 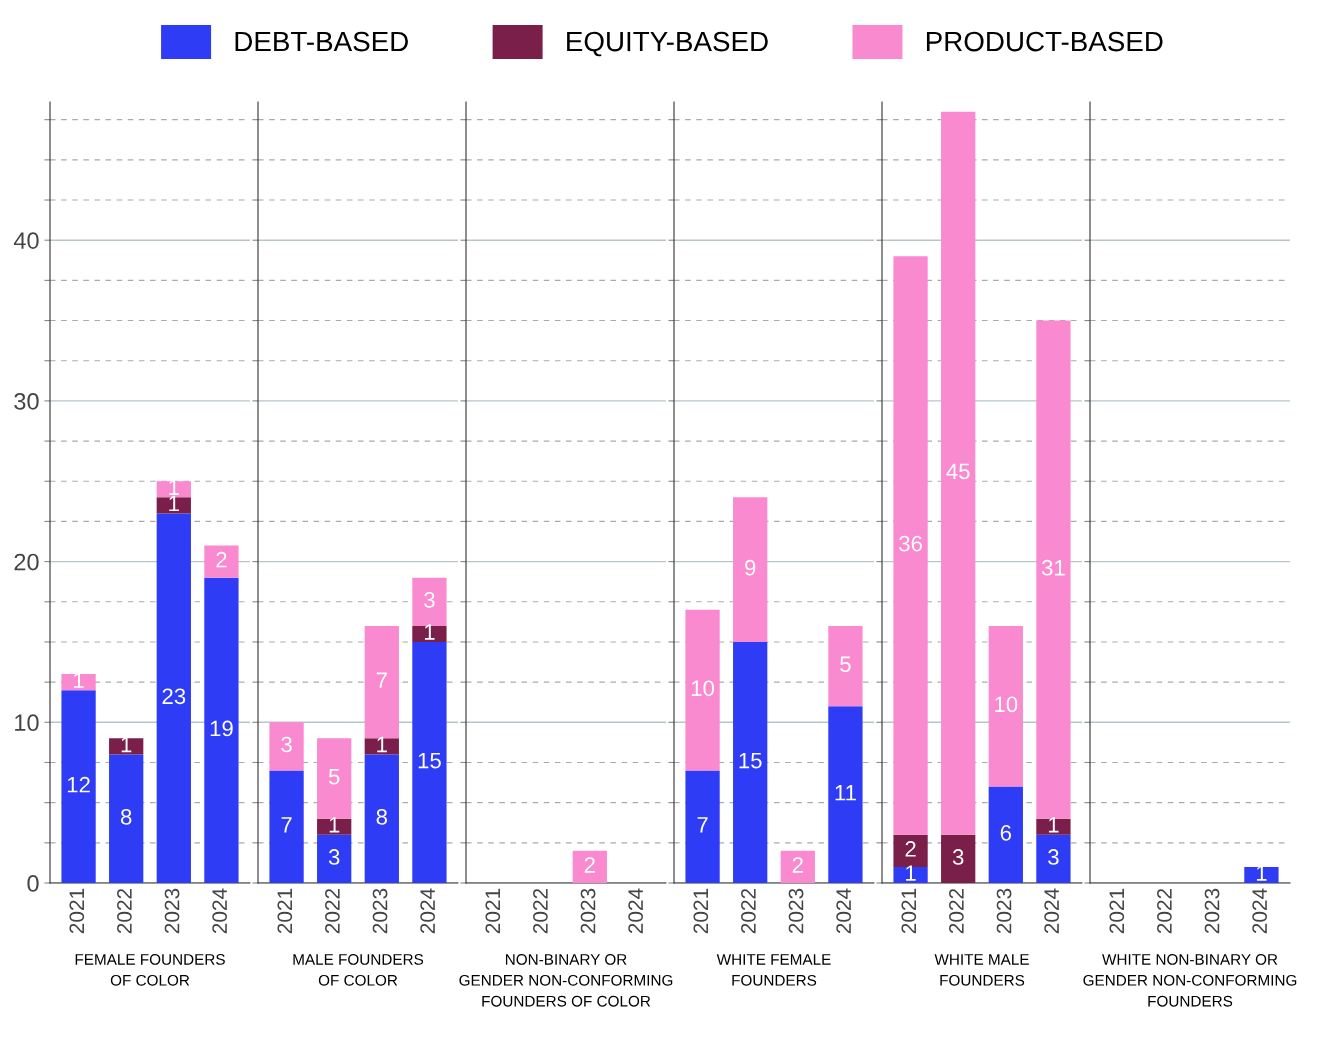 I want to click on x-axis-title: NON-BINARY OR GENDER NON-CONFORMING FOUNDERS OF COLOR, so click(x=566, y=980).